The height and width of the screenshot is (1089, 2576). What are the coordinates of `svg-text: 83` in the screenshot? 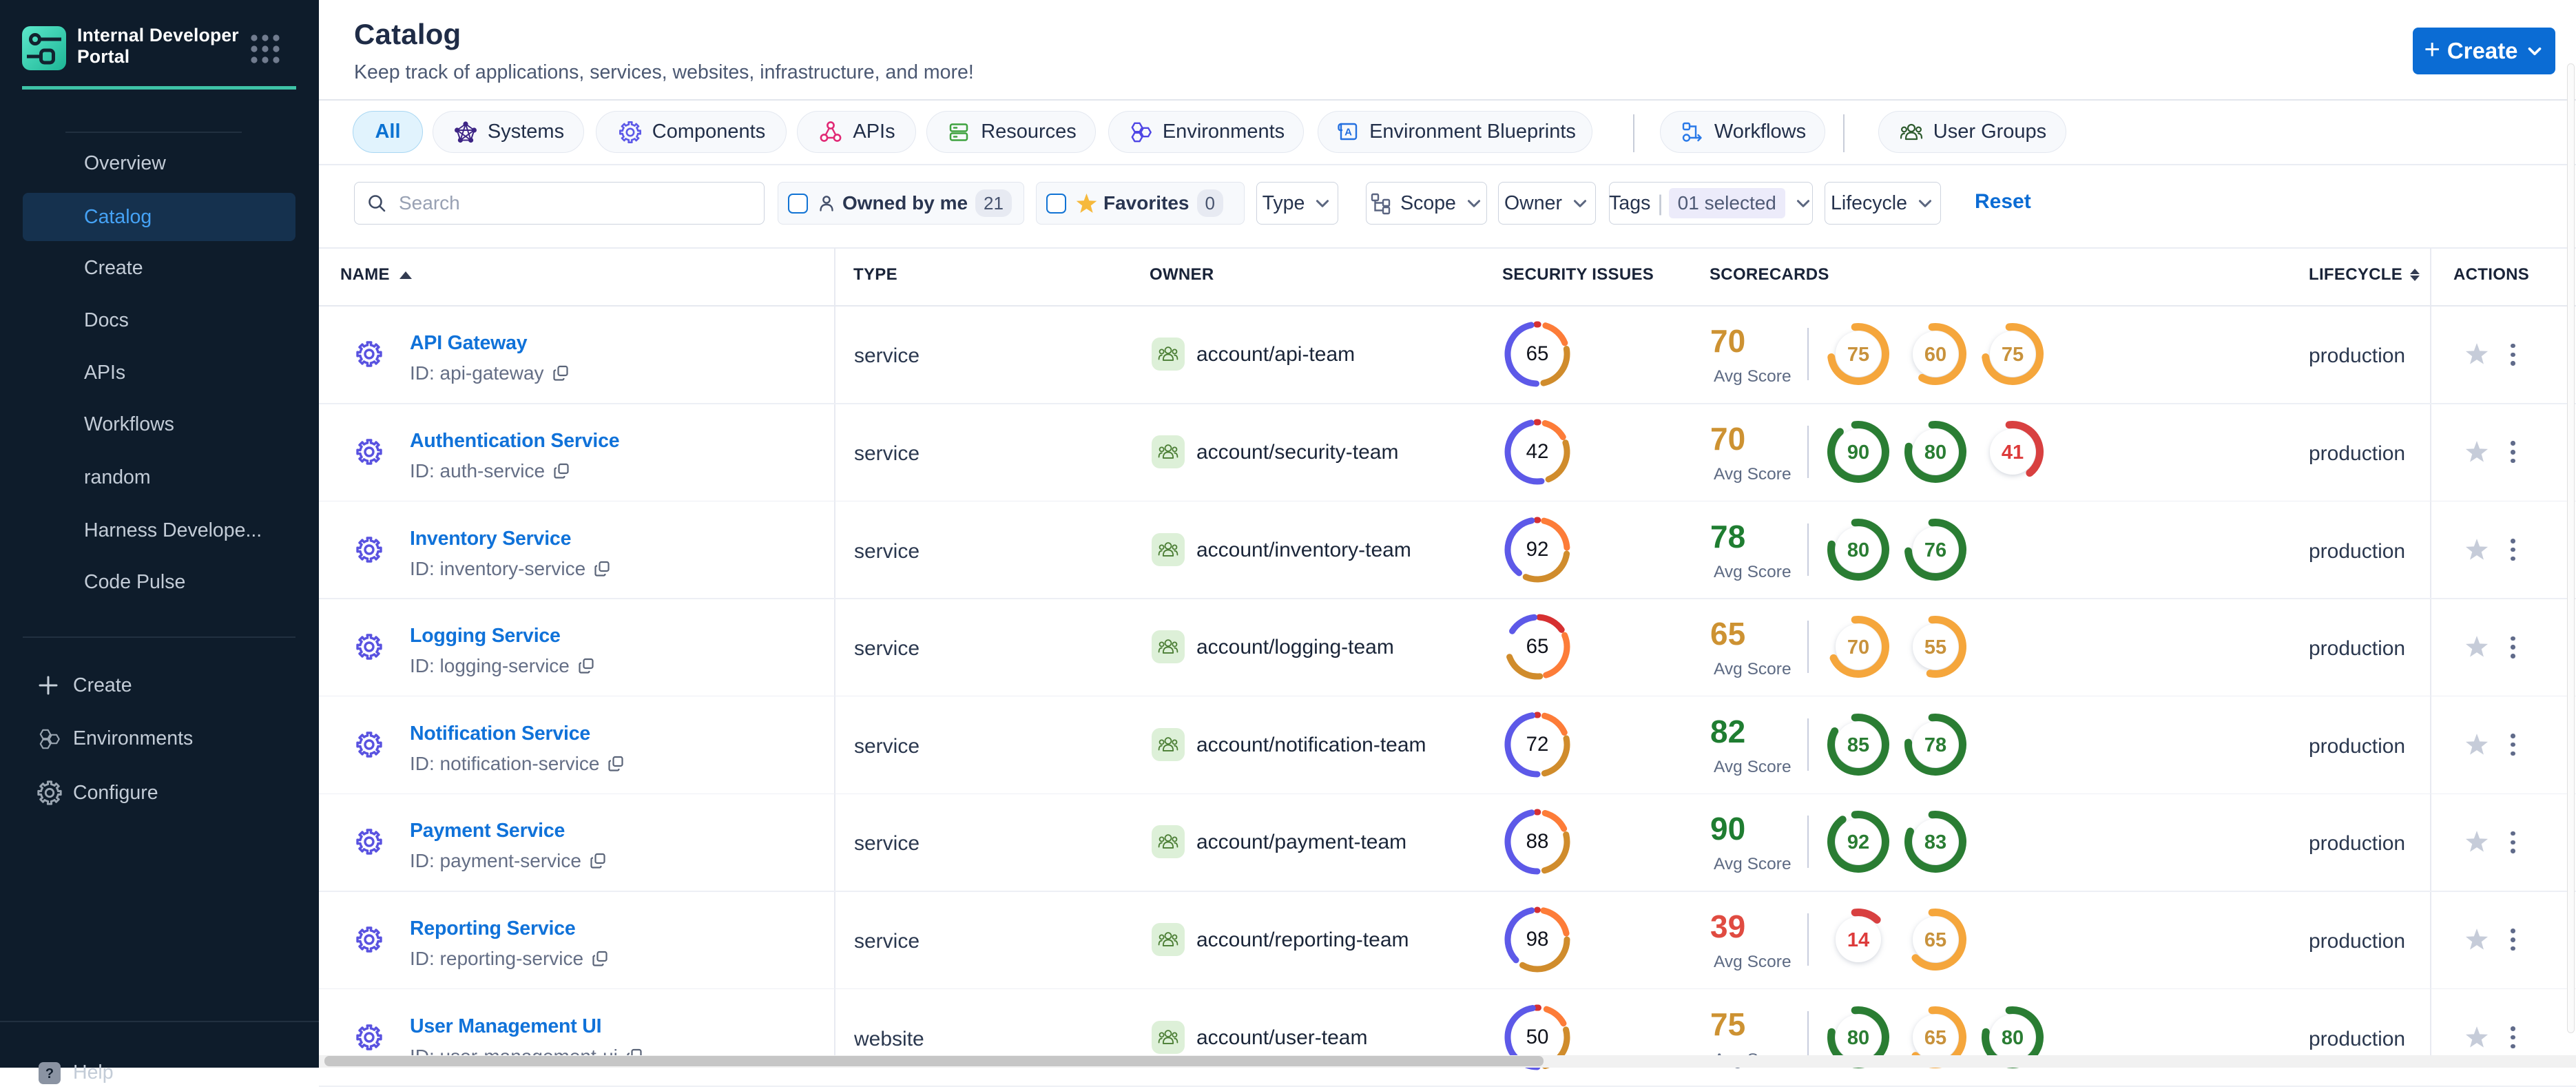 It's located at (1935, 842).